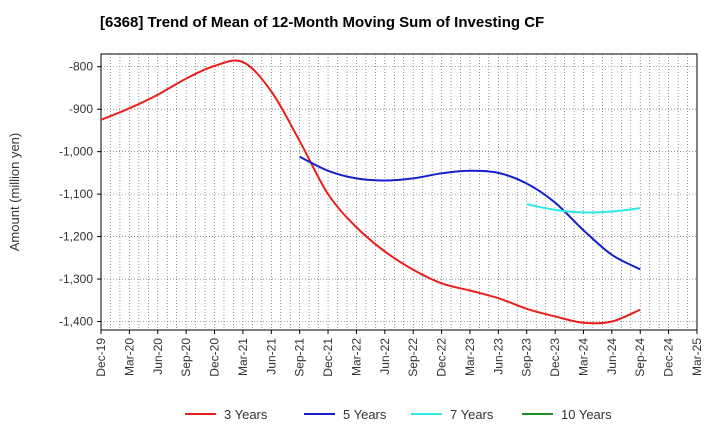  What do you see at coordinates (385, 356) in the screenshot?
I see `x-tick-label: Jun-22` at bounding box center [385, 356].